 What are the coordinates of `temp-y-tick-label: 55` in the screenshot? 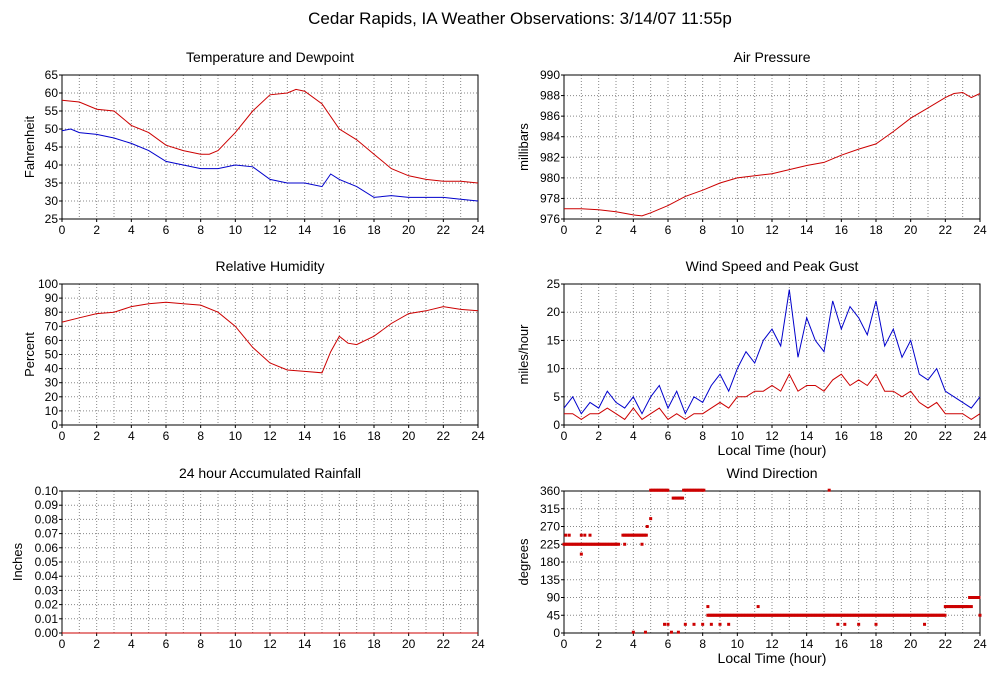 It's located at (52, 111).